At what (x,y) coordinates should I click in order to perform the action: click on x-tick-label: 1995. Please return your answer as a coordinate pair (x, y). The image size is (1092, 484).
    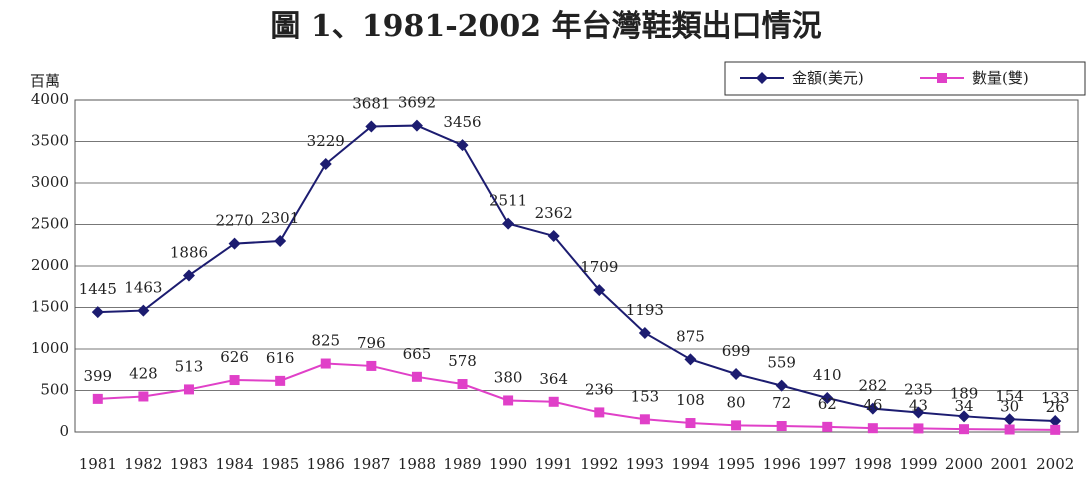
    Looking at the image, I should click on (736, 464).